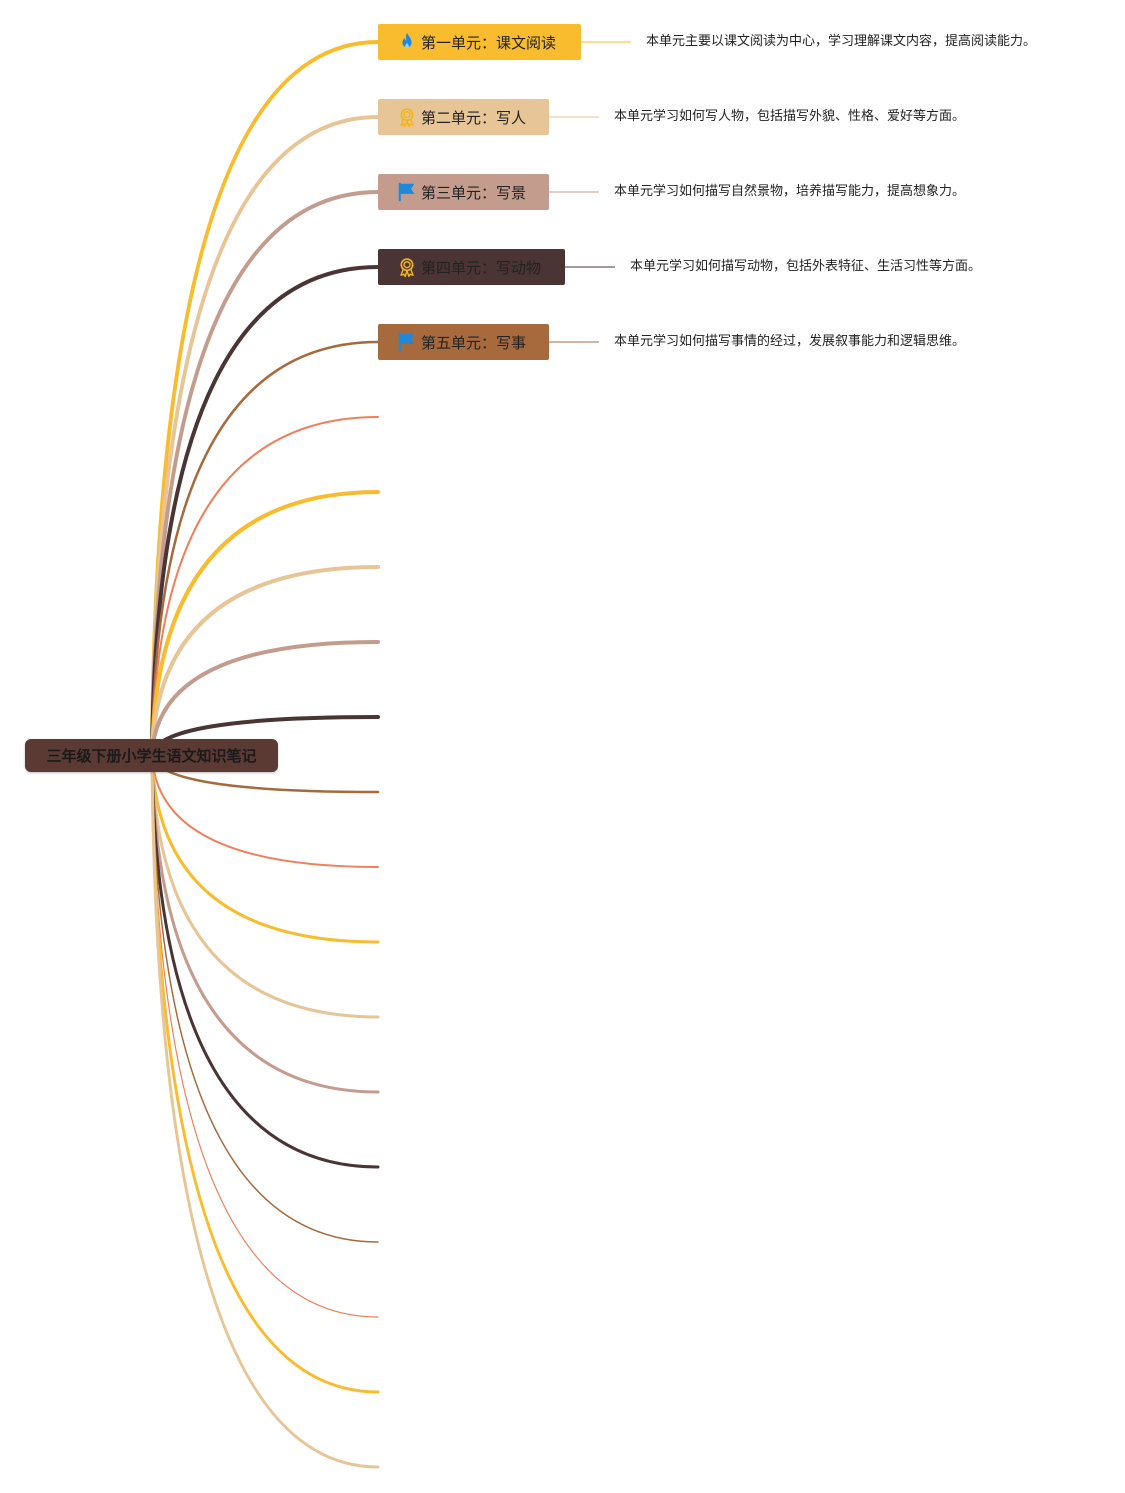 The height and width of the screenshot is (1493, 1125). Describe the element at coordinates (474, 192) in the screenshot. I see `unit-topic-label: 第三单元：写景` at that location.